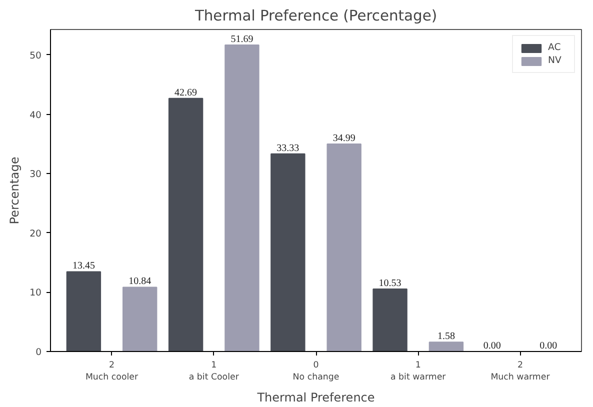 The height and width of the screenshot is (407, 593). What do you see at coordinates (36, 56) in the screenshot?
I see `y-tick-label: 50` at bounding box center [36, 56].